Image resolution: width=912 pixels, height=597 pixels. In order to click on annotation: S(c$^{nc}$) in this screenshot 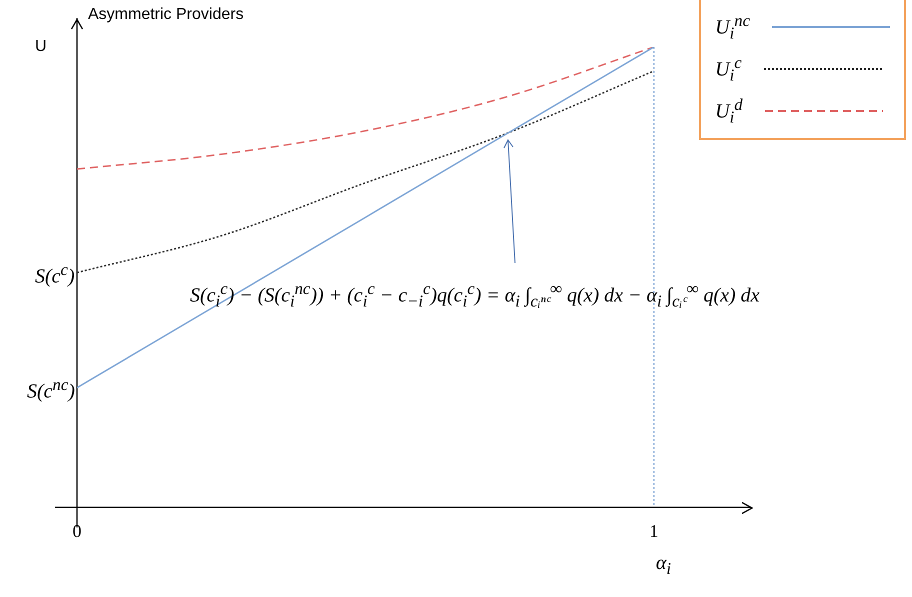, I will do `click(51, 389)`.